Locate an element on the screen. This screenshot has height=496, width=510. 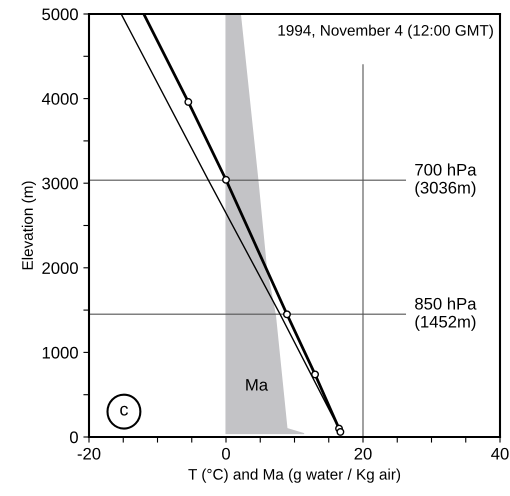
x-tick-label: 0 is located at coordinates (226, 454).